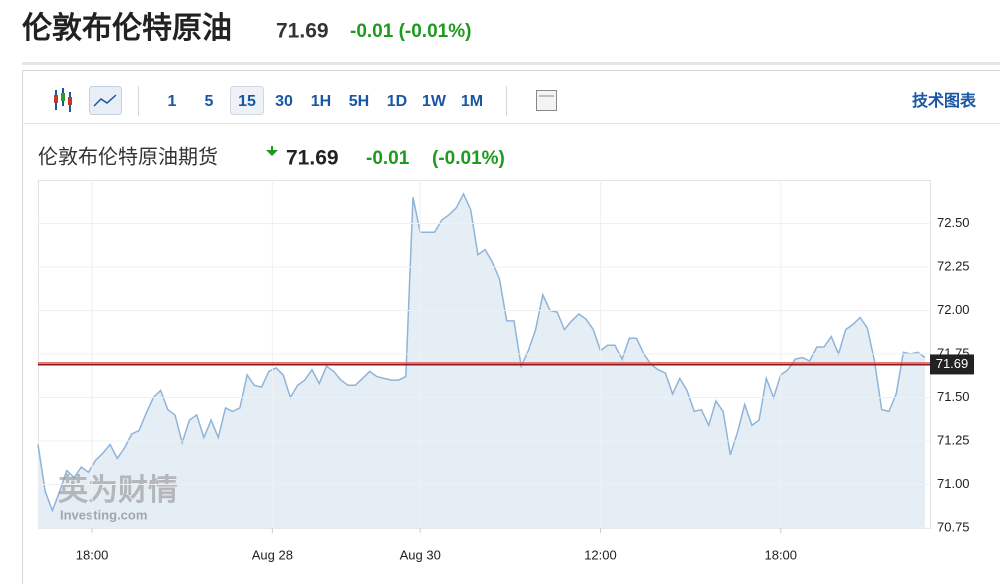 The image size is (1000, 584). Describe the element at coordinates (511, 63) in the screenshot. I see `divider` at that location.